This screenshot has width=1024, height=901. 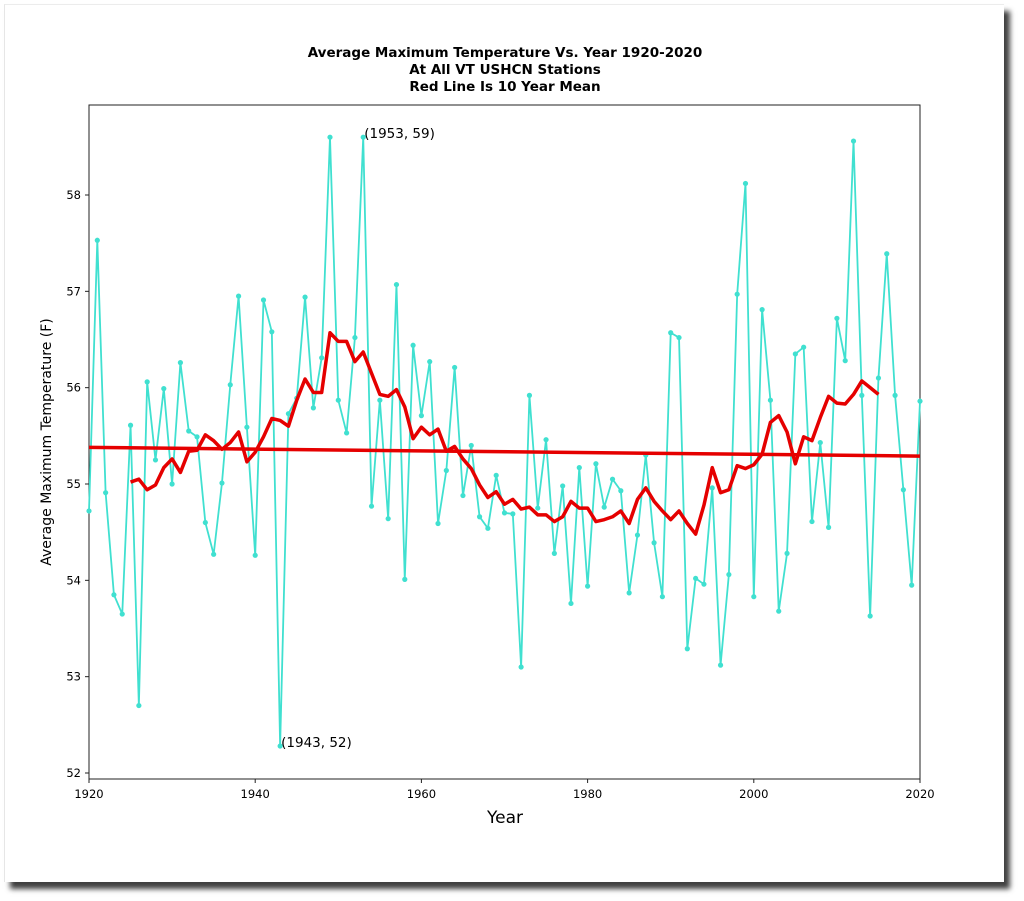 I want to click on y-tick-label: 53, so click(x=73, y=677).